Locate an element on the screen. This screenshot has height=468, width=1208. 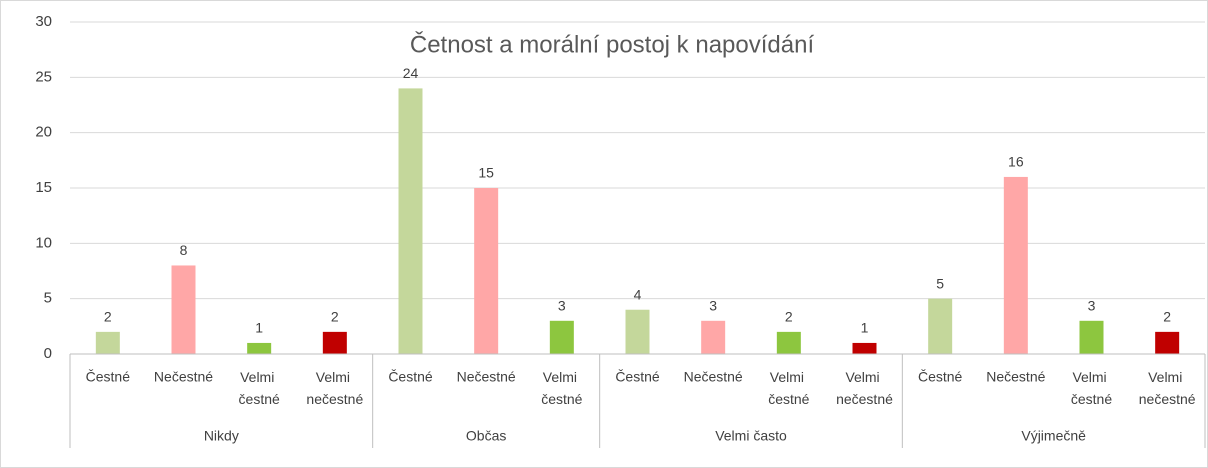
data-label: 4 is located at coordinates (638, 294).